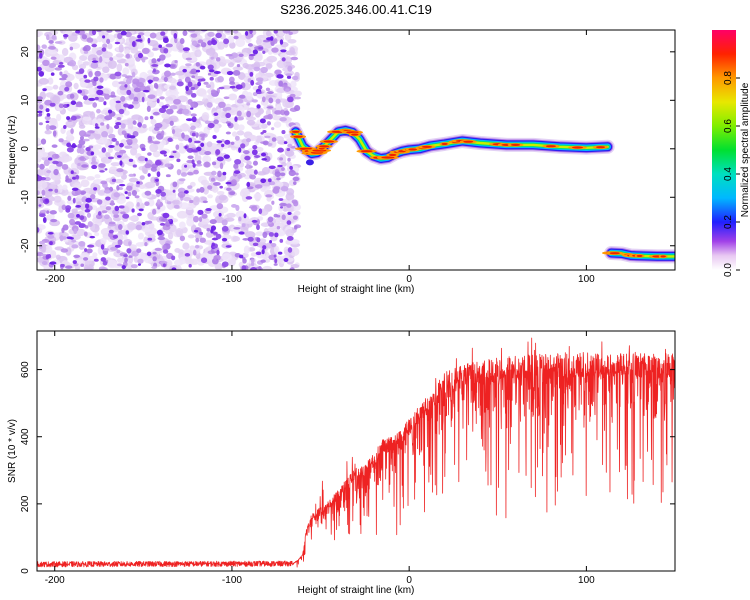 The image size is (750, 600). What do you see at coordinates (409, 279) in the screenshot?
I see `x-tick-label: 0` at bounding box center [409, 279].